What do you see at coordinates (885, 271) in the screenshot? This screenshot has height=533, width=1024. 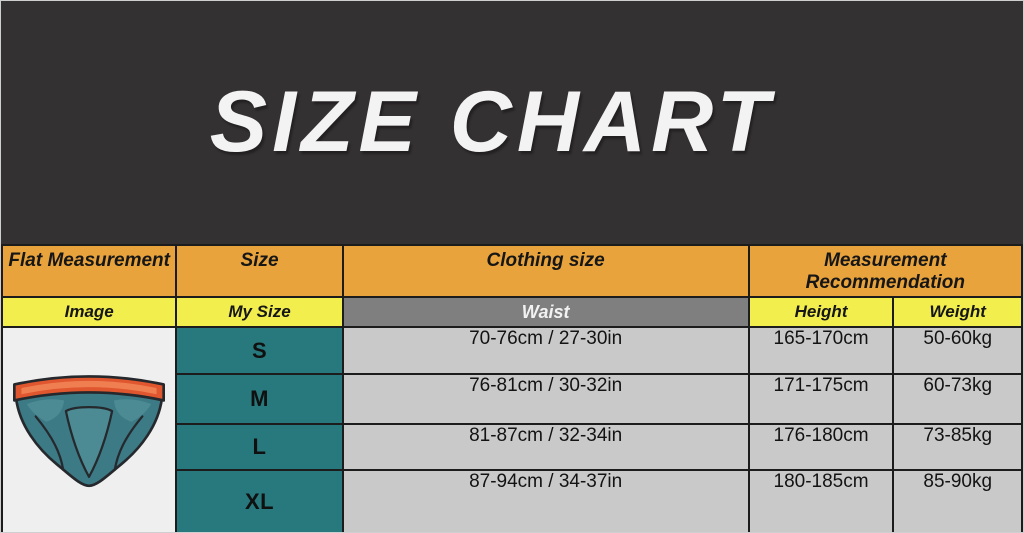 I see `header-measurement-recommendation: Measurement Recommendation` at bounding box center [885, 271].